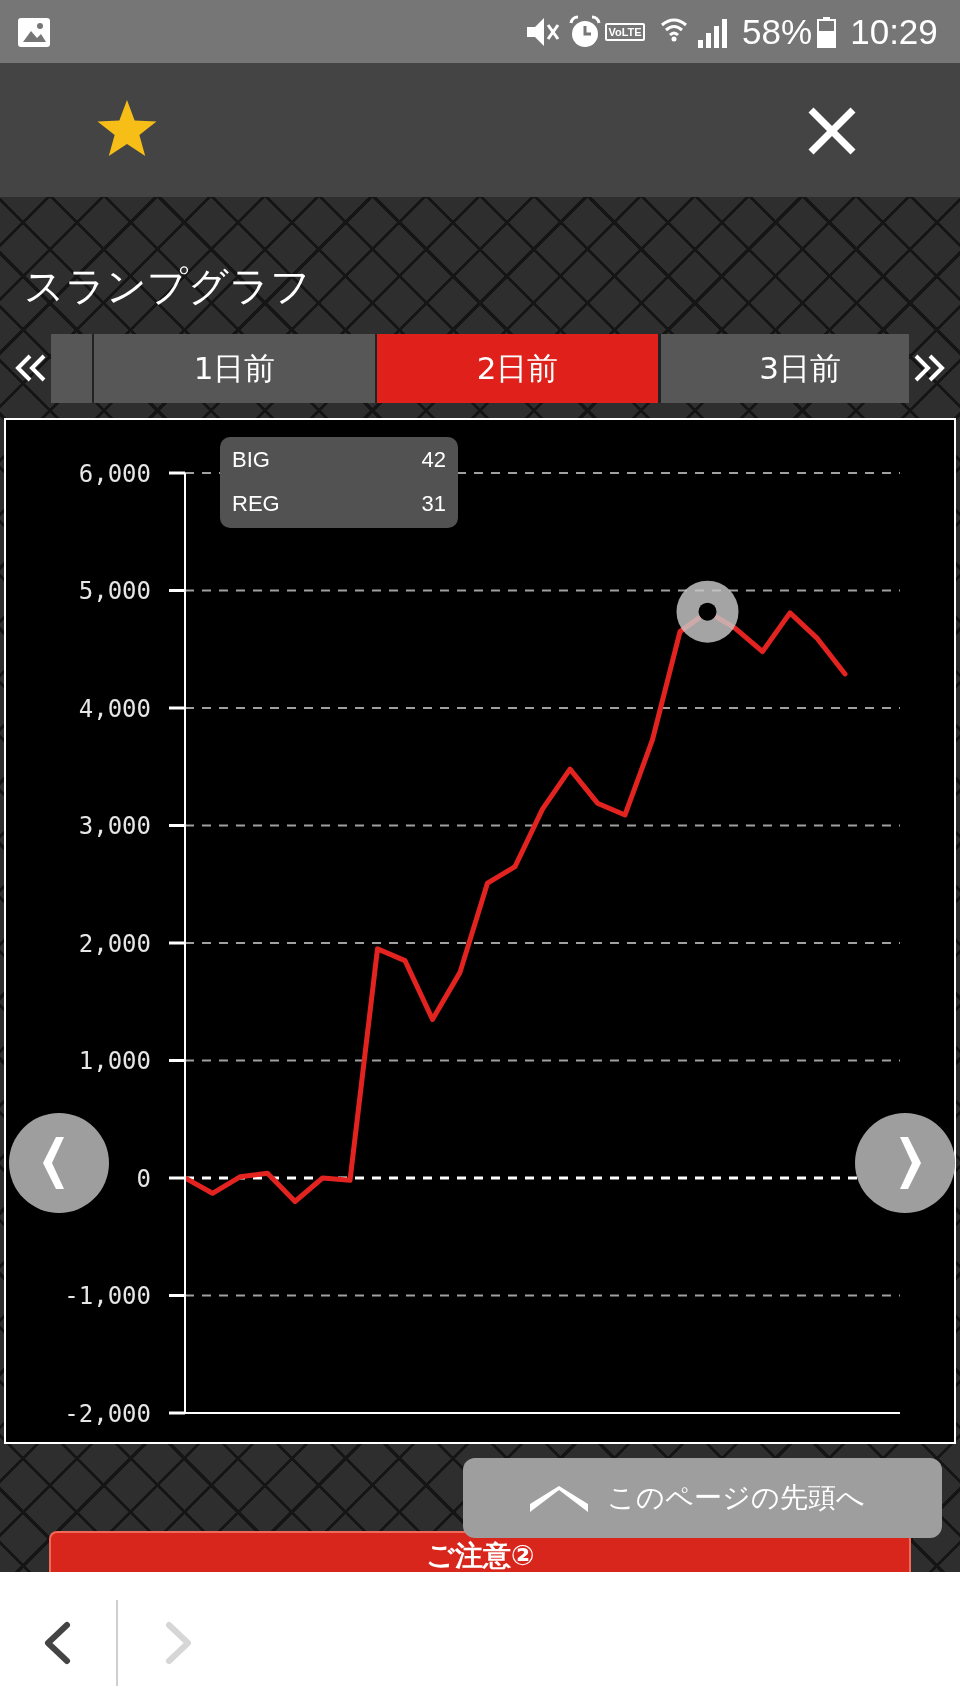 This screenshot has height=1706, width=960. What do you see at coordinates (114, 943) in the screenshot?
I see `y-tick-label: 2,000` at bounding box center [114, 943].